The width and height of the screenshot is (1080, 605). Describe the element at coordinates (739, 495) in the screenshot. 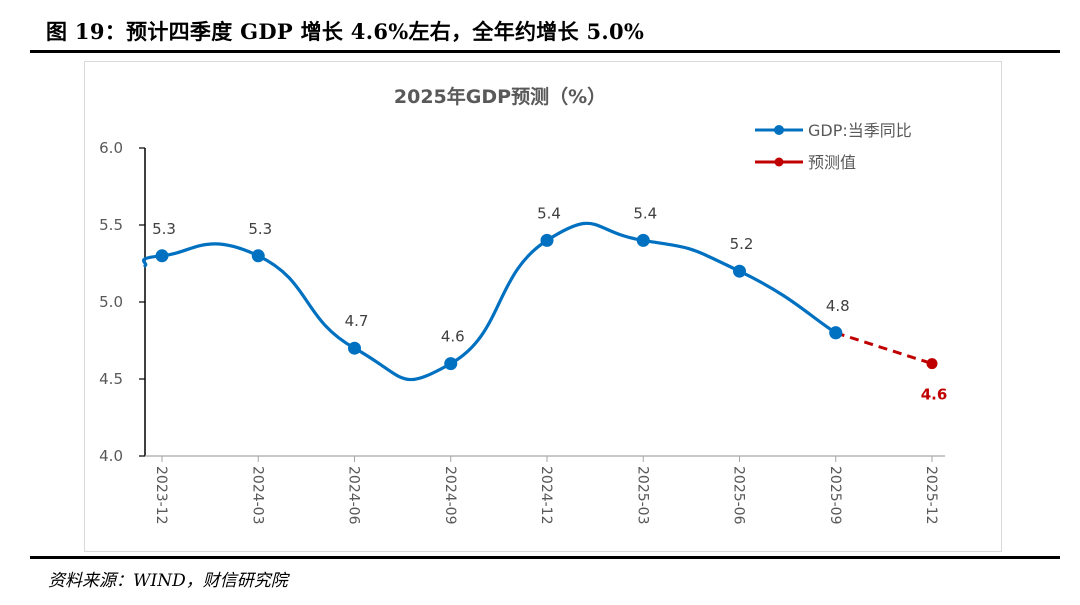

I see `x-tick-label: 2025-06` at that location.